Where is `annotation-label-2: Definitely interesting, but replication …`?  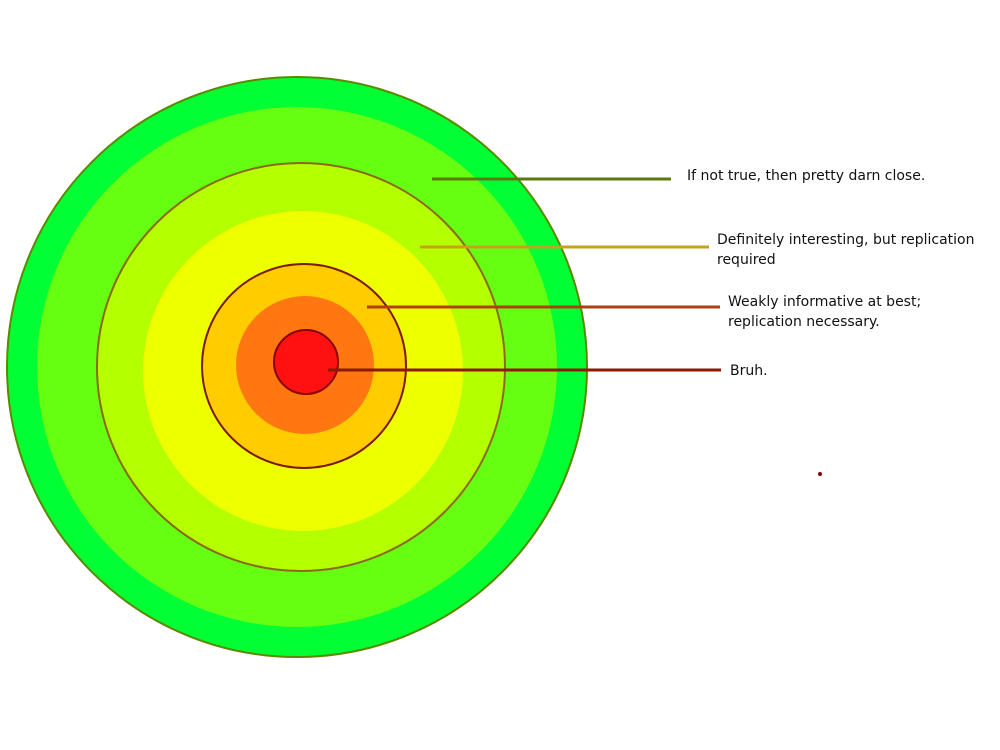 annotation-label-2: Definitely interesting, but replication … is located at coordinates (846, 250).